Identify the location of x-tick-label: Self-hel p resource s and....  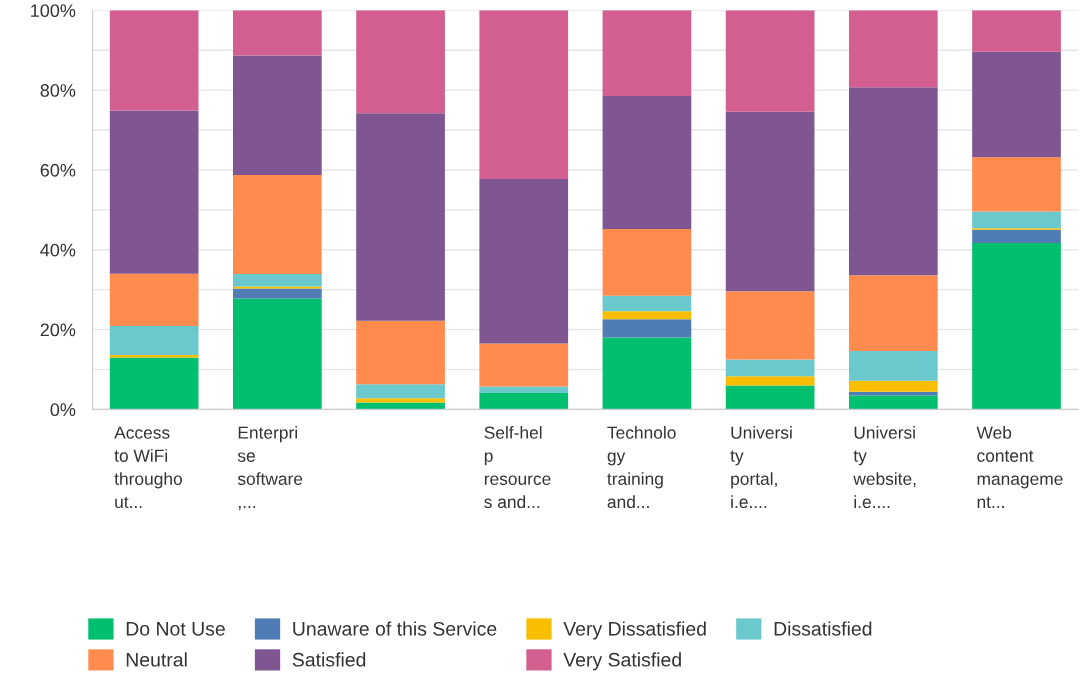
(517, 467).